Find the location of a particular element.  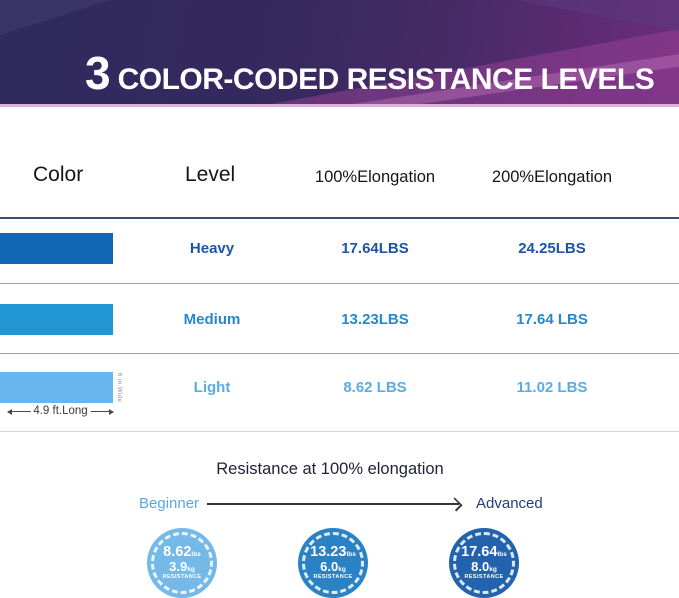

page-title: 3 COLOR-CODED RESISTANCE LEVELS is located at coordinates (370, 73).